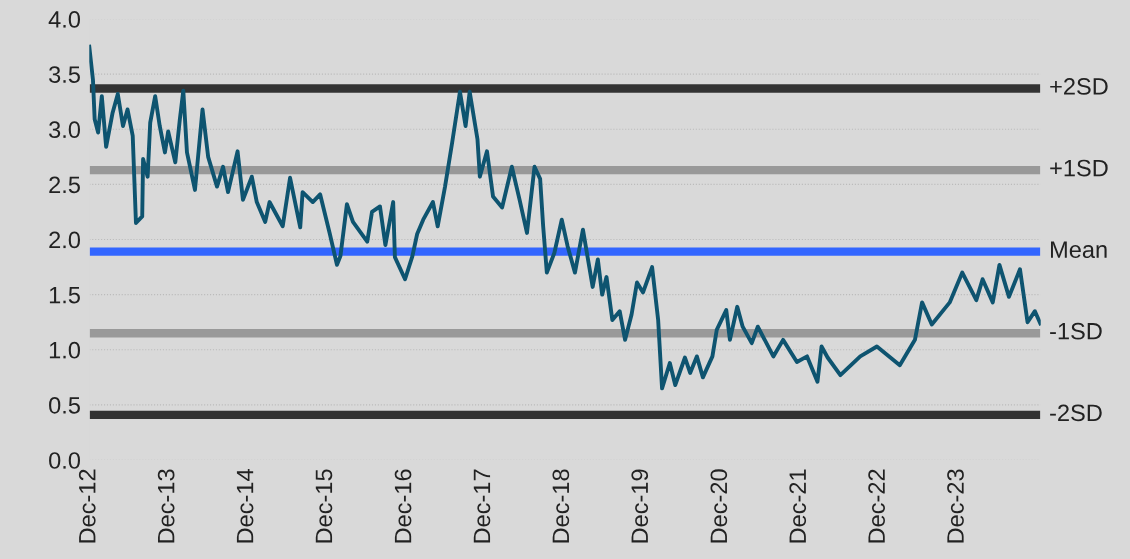  What do you see at coordinates (324, 506) in the screenshot?
I see `x-tick-label: Dec-15` at bounding box center [324, 506].